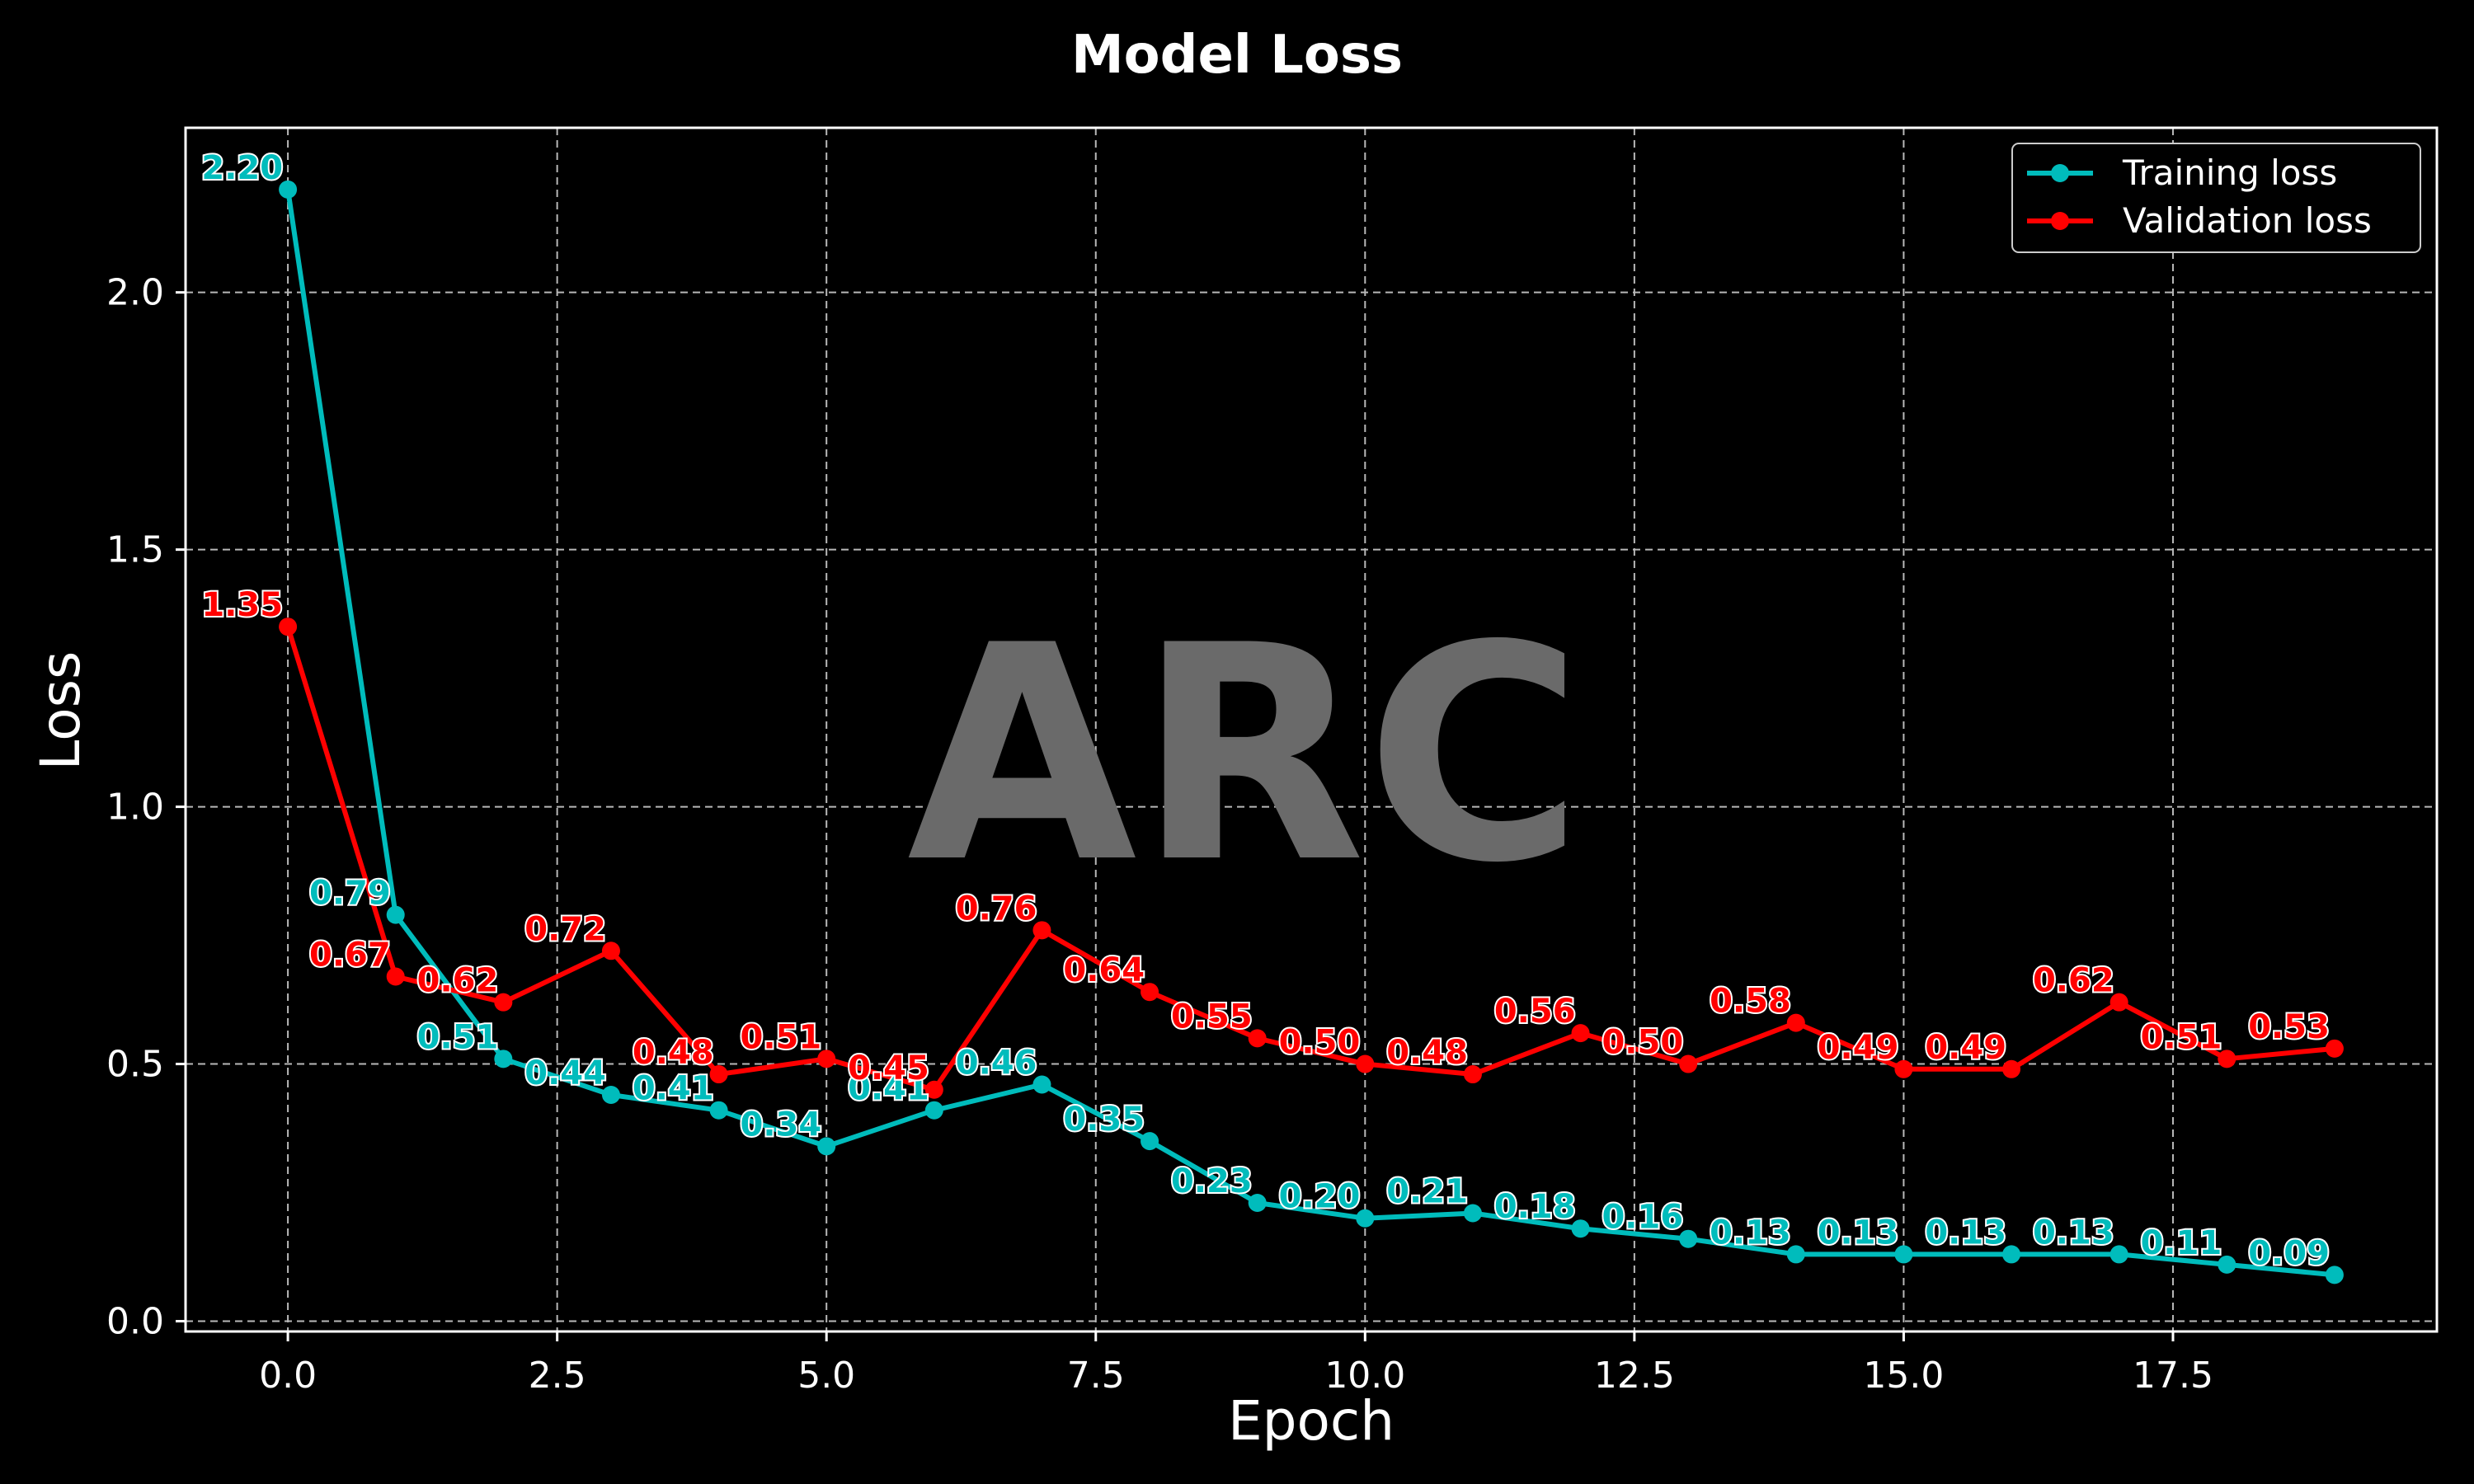 This screenshot has width=2474, height=1484. I want to click on training-loss-data-label: 0.46, so click(996, 1063).